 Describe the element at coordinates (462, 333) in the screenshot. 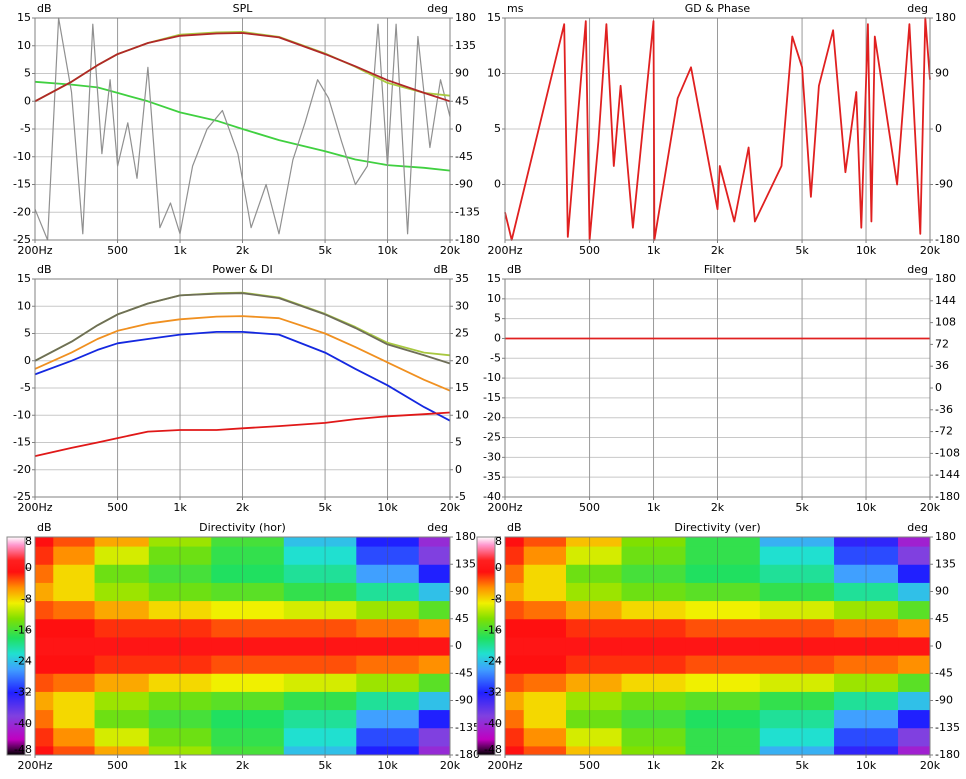

I see `y2-tick-label: 25` at that location.